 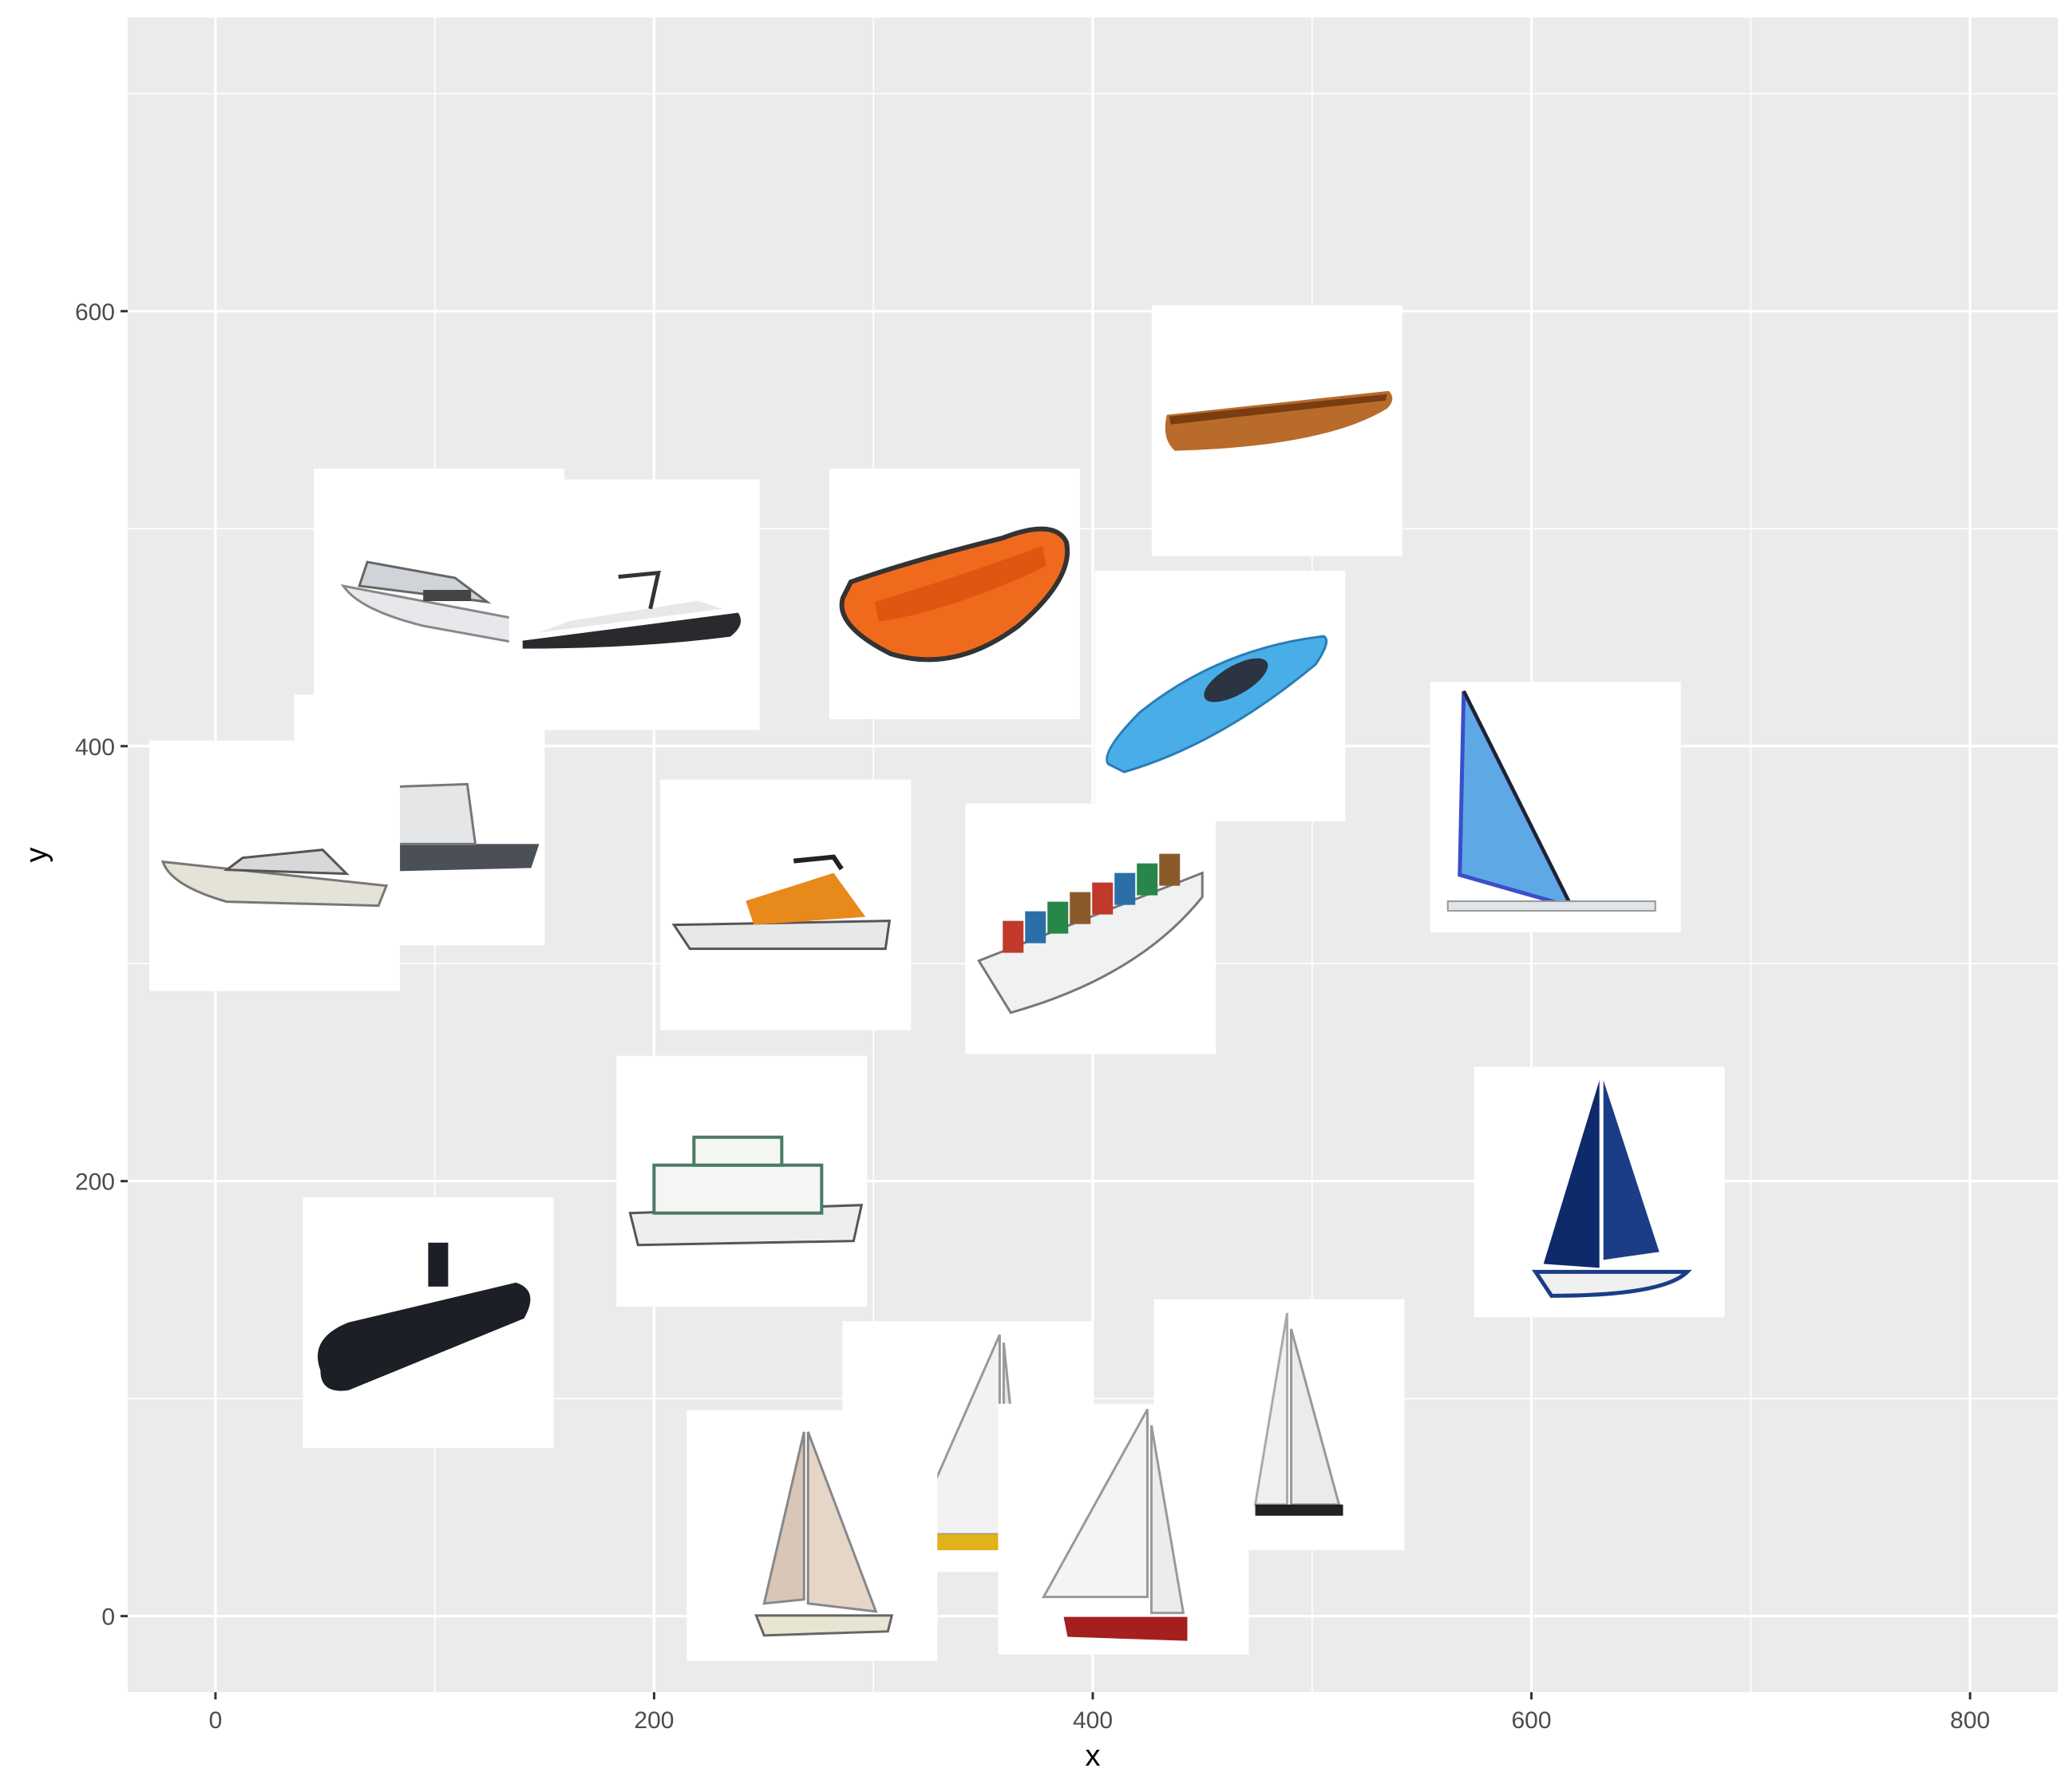 What do you see at coordinates (1551, 801) in the screenshot?
I see `windsurf-icon` at bounding box center [1551, 801].